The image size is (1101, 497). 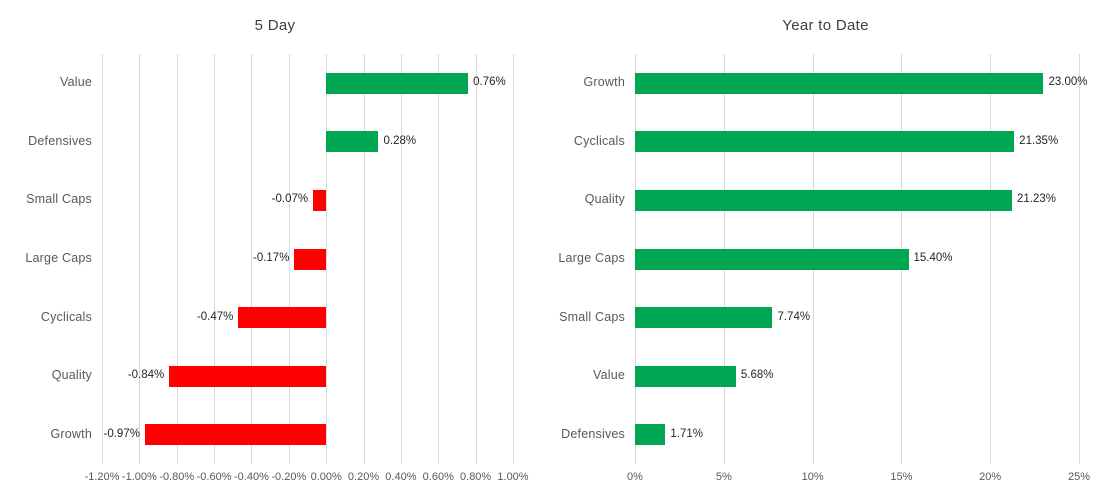 I want to click on data-label-defensives: 0.28%, so click(x=400, y=140).